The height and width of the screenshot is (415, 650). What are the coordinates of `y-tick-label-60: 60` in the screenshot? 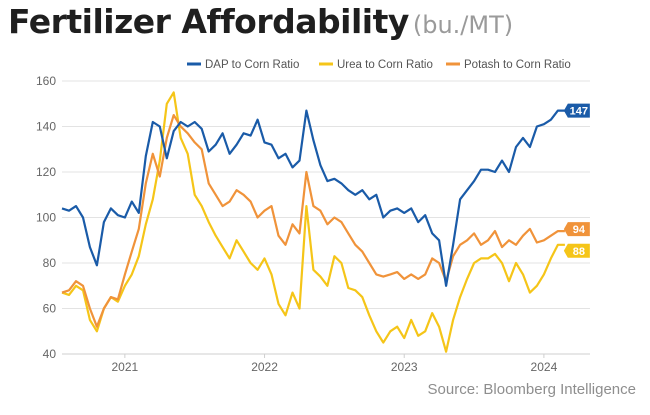 It's located at (50, 309).